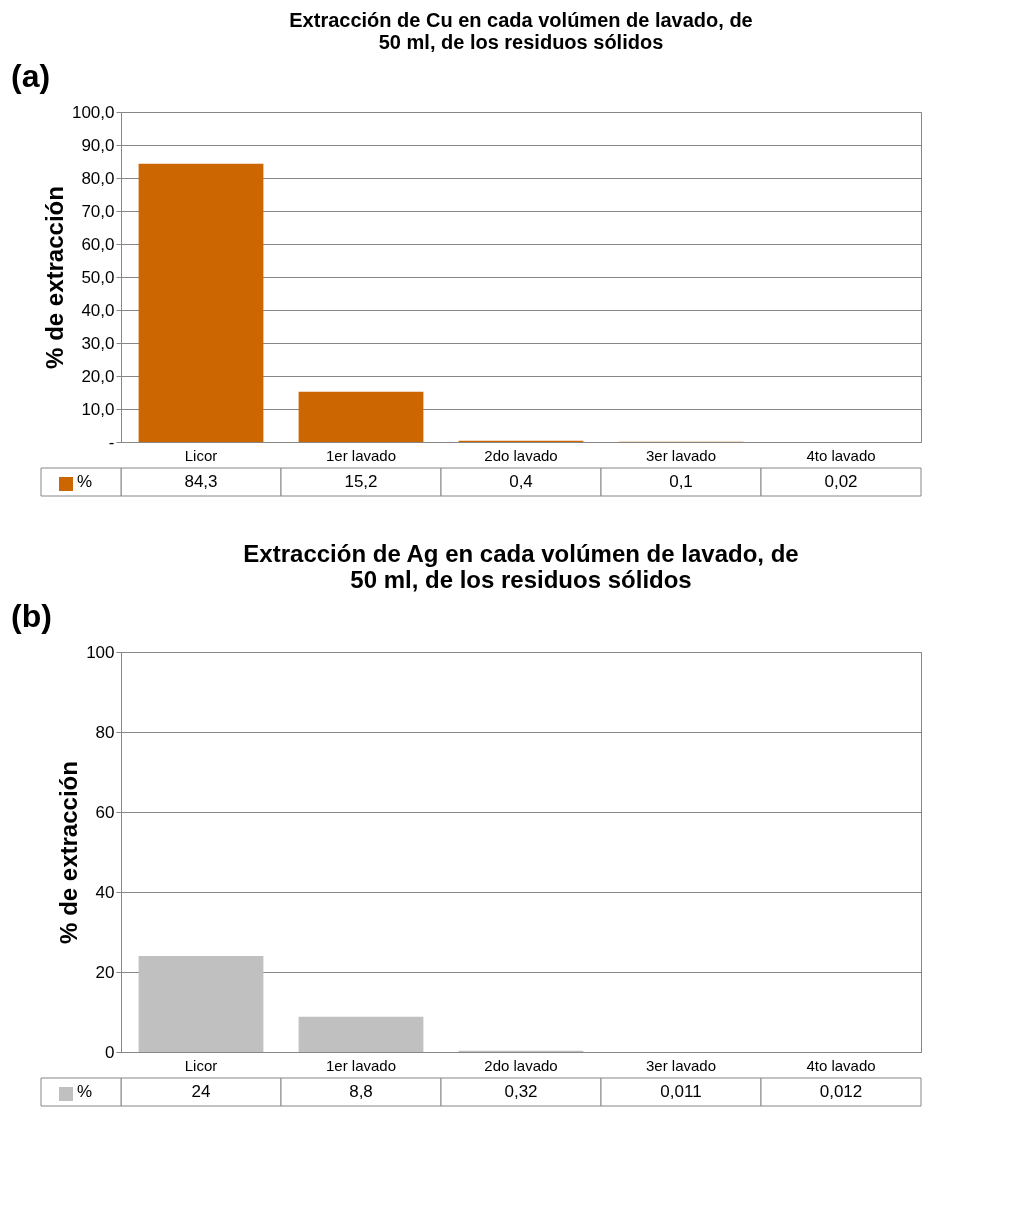 The image size is (1022, 1224). Describe the element at coordinates (841, 1091) in the screenshot. I see `data-label: 0,012` at that location.